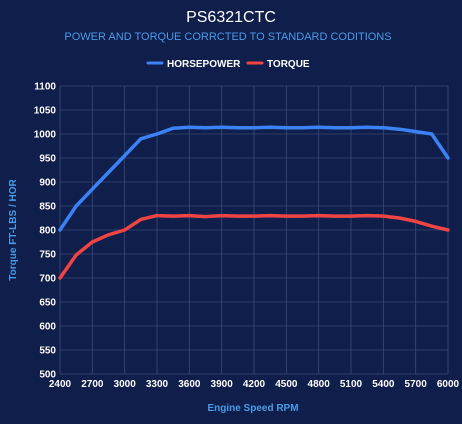 This screenshot has width=462, height=424. Describe the element at coordinates (45, 111) in the screenshot. I see `y-tick-label: 1050` at that location.